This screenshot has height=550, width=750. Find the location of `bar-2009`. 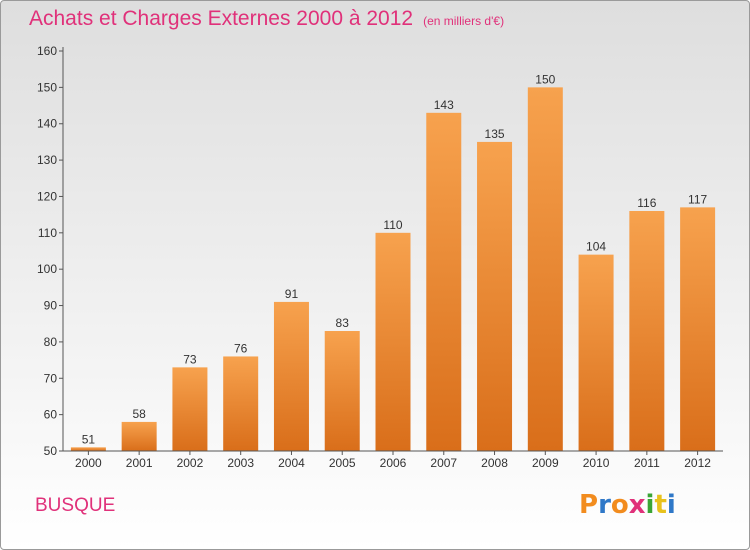

bar-2009 is located at coordinates (545, 269).